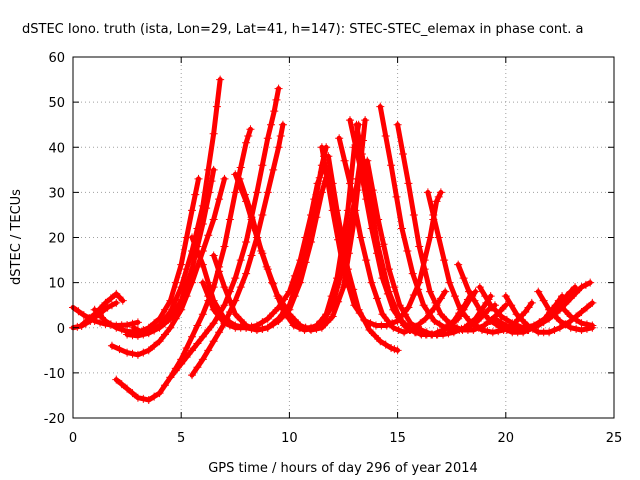 Image resolution: width=640 pixels, height=480 pixels. I want to click on y-tick-label: -10, so click(54, 374).